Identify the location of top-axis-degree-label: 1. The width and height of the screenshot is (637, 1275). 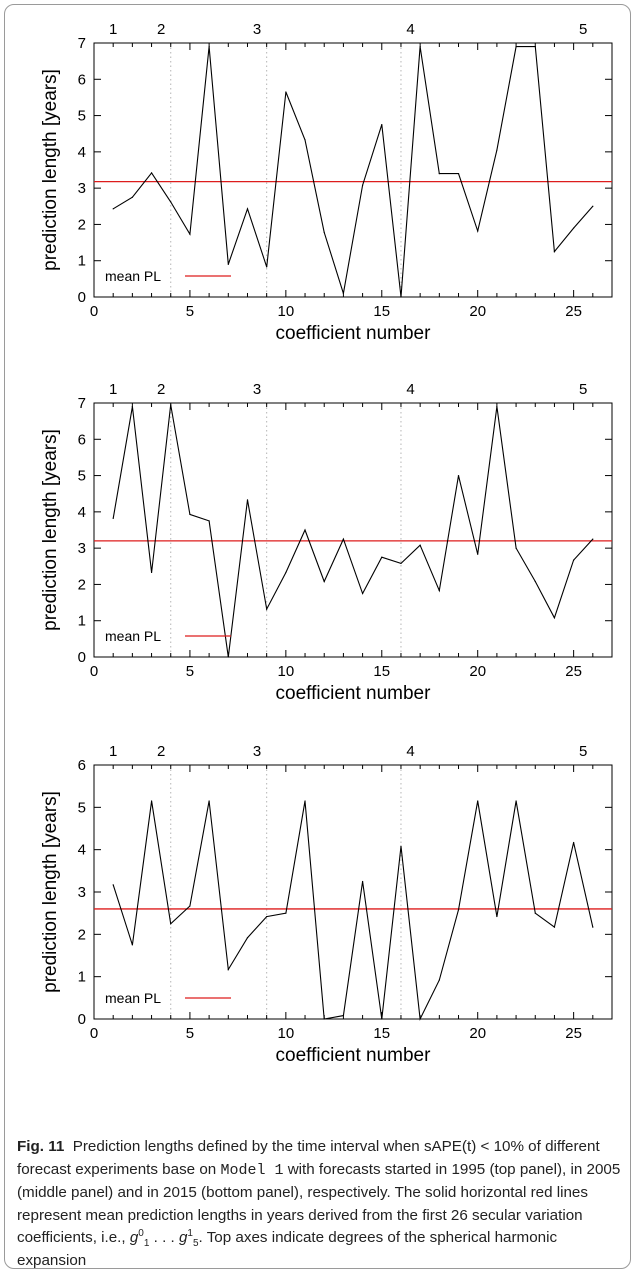
(113, 29).